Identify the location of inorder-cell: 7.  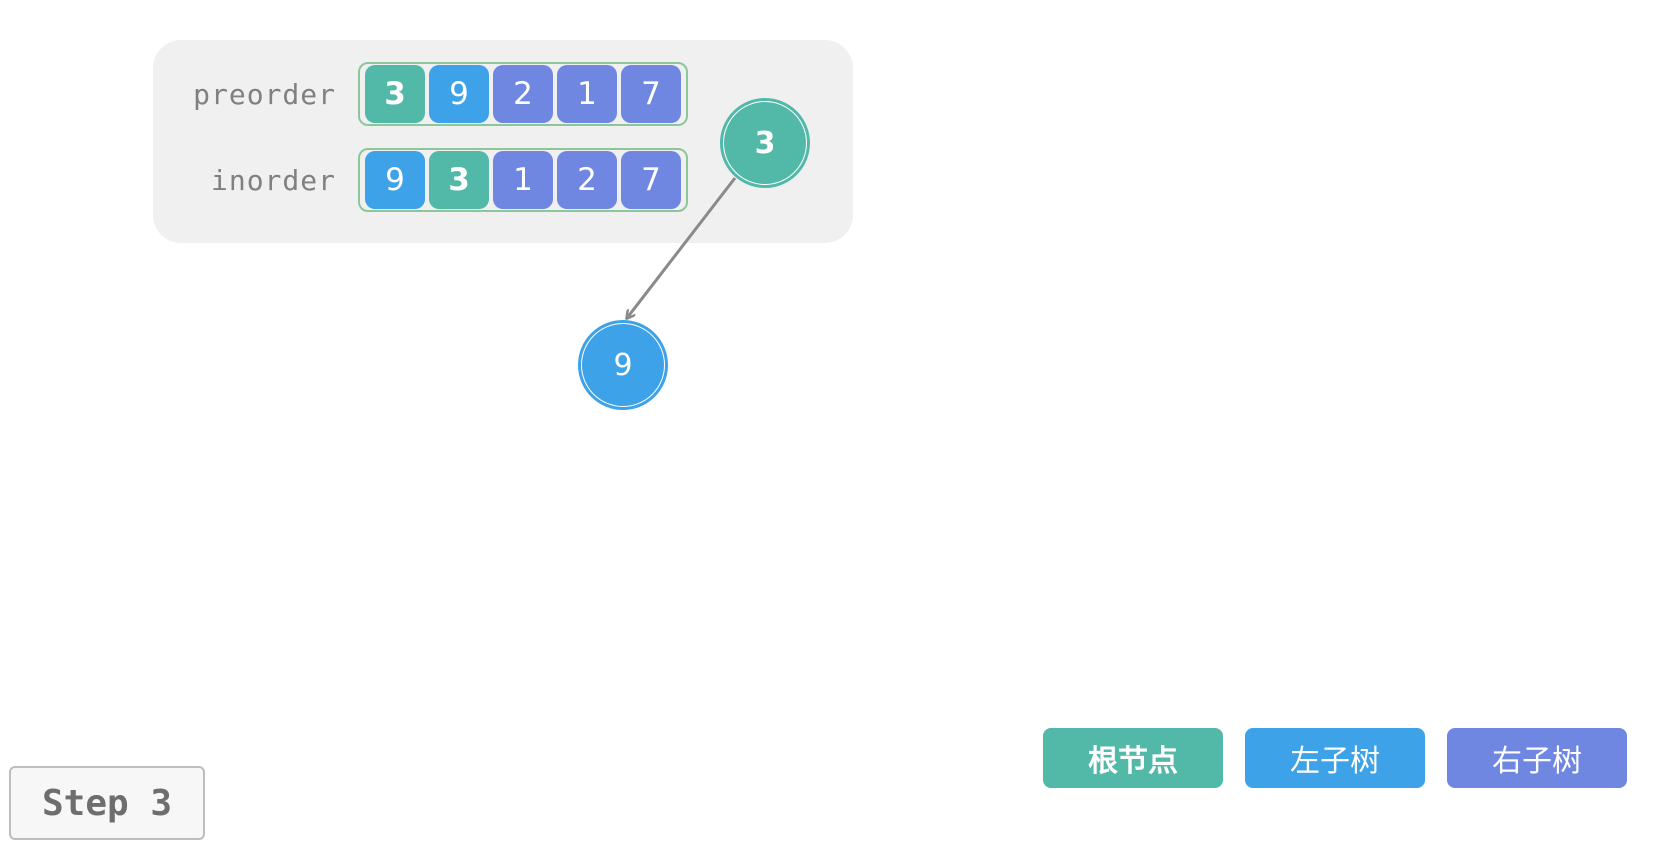
(651, 180).